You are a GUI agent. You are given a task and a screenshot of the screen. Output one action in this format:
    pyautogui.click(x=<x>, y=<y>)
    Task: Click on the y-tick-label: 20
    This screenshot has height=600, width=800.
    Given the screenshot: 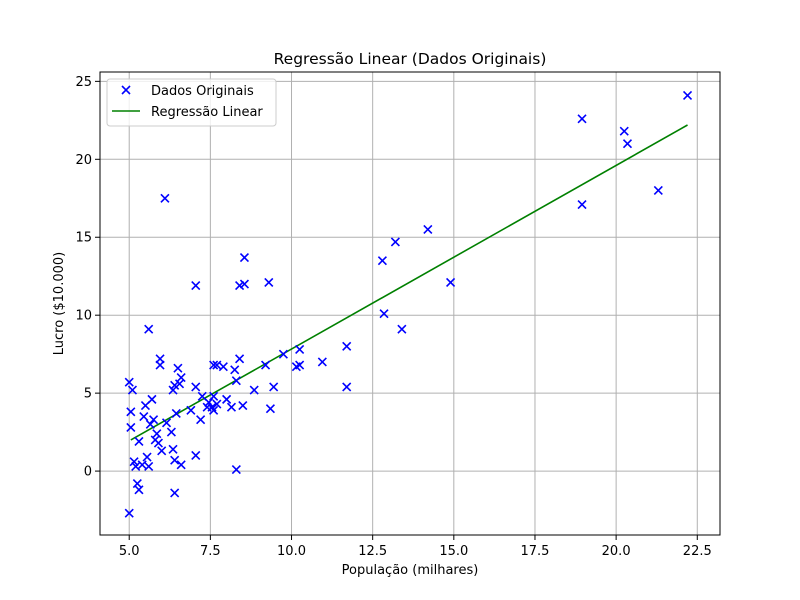 What is the action you would take?
    pyautogui.click(x=83, y=160)
    